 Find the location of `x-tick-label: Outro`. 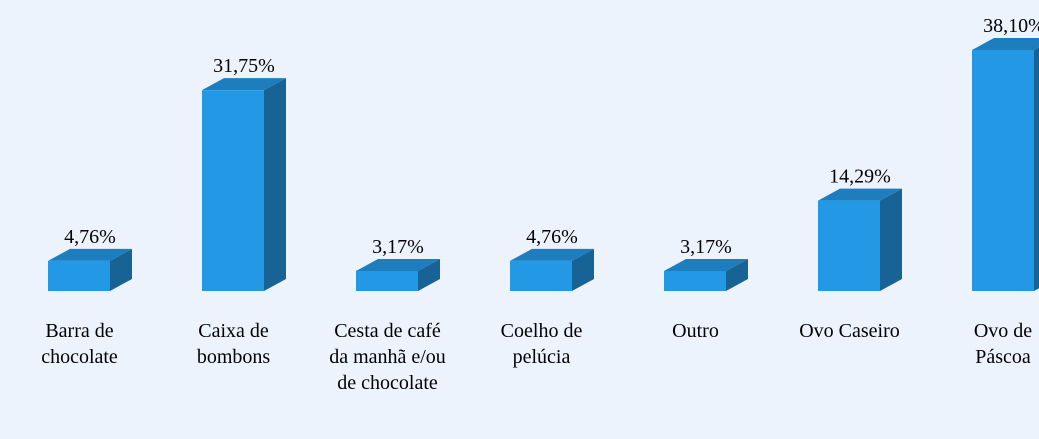

x-tick-label: Outro is located at coordinates (695, 331).